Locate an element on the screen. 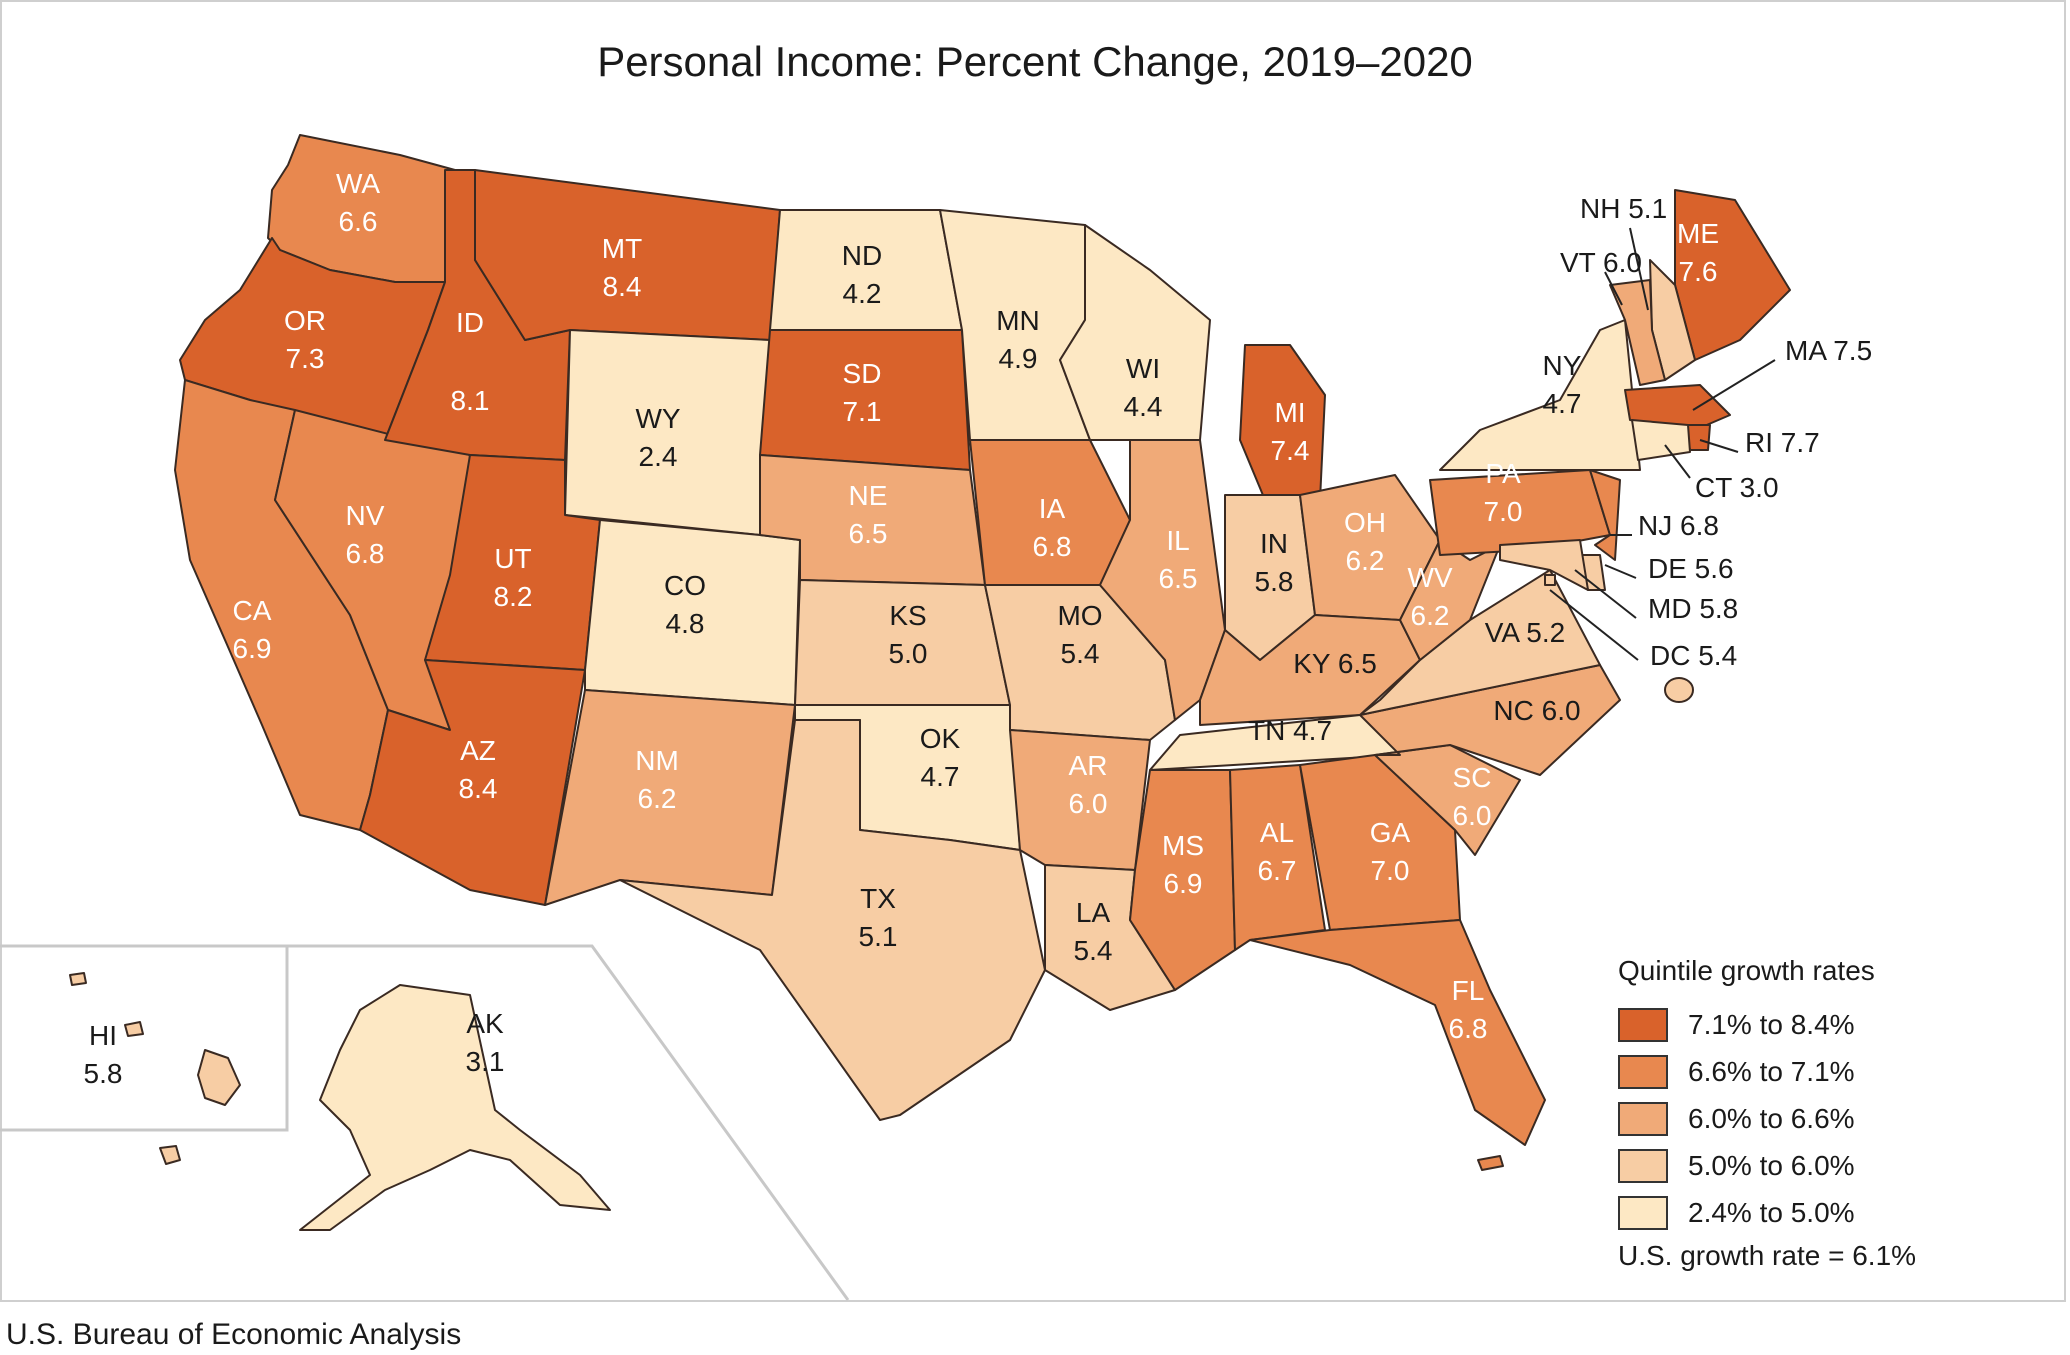 This screenshot has height=1355, width=2070. state-value-nv: 6.8 is located at coordinates (365, 553).